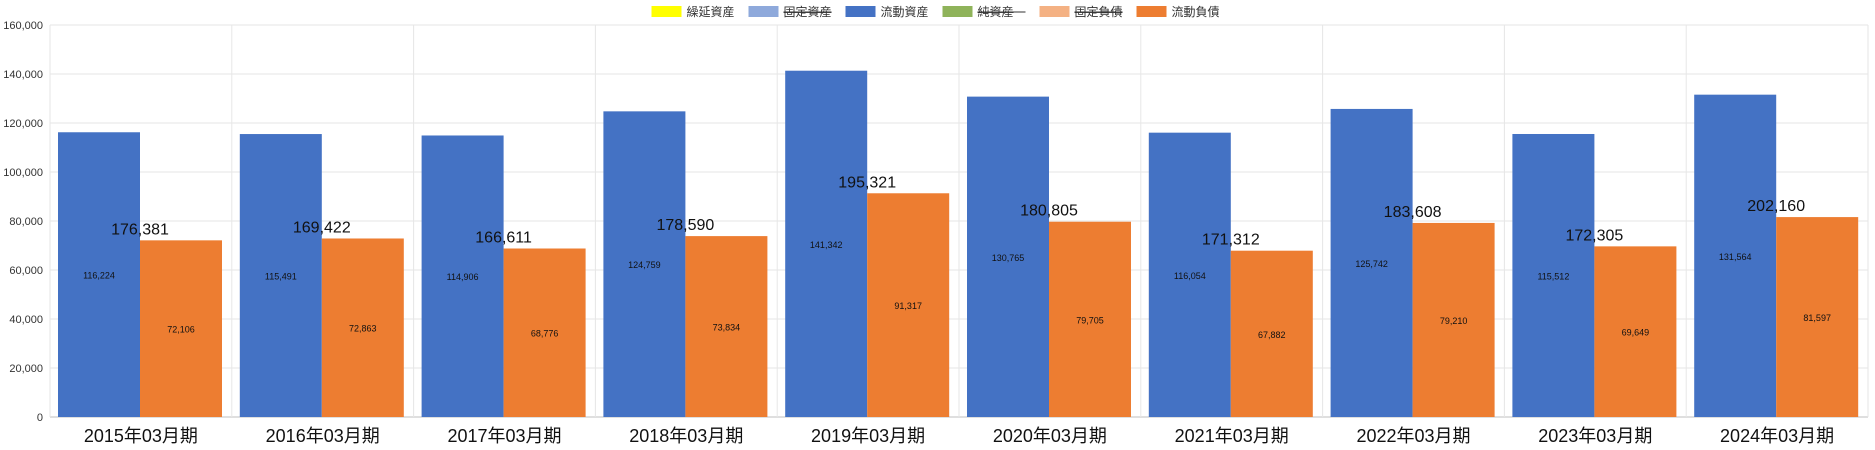 Image resolution: width=1875 pixels, height=450 pixels. I want to click on total-value-label: 202,160, so click(1776, 206).